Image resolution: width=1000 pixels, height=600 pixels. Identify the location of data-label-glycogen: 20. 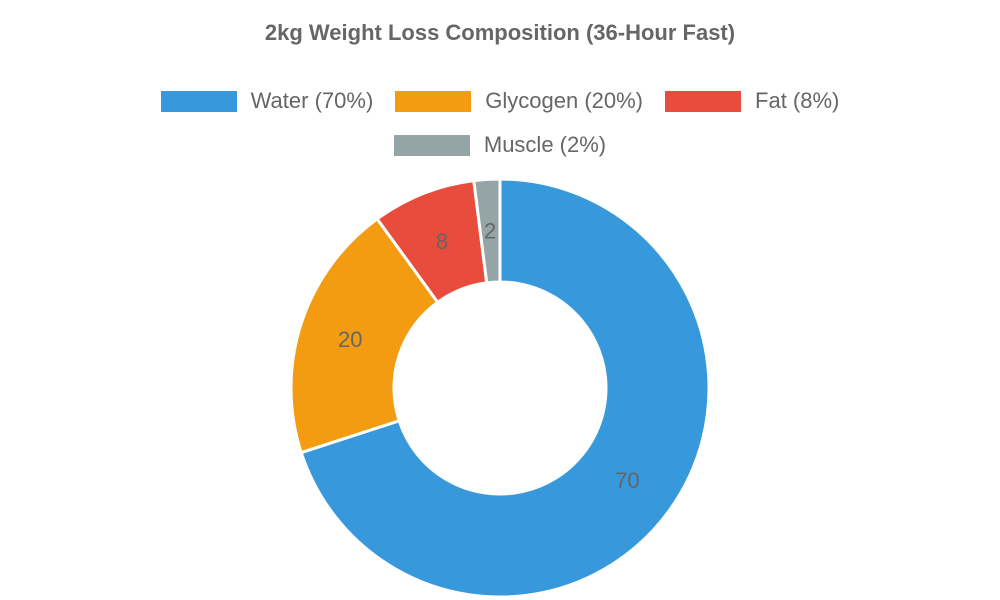
(350, 339).